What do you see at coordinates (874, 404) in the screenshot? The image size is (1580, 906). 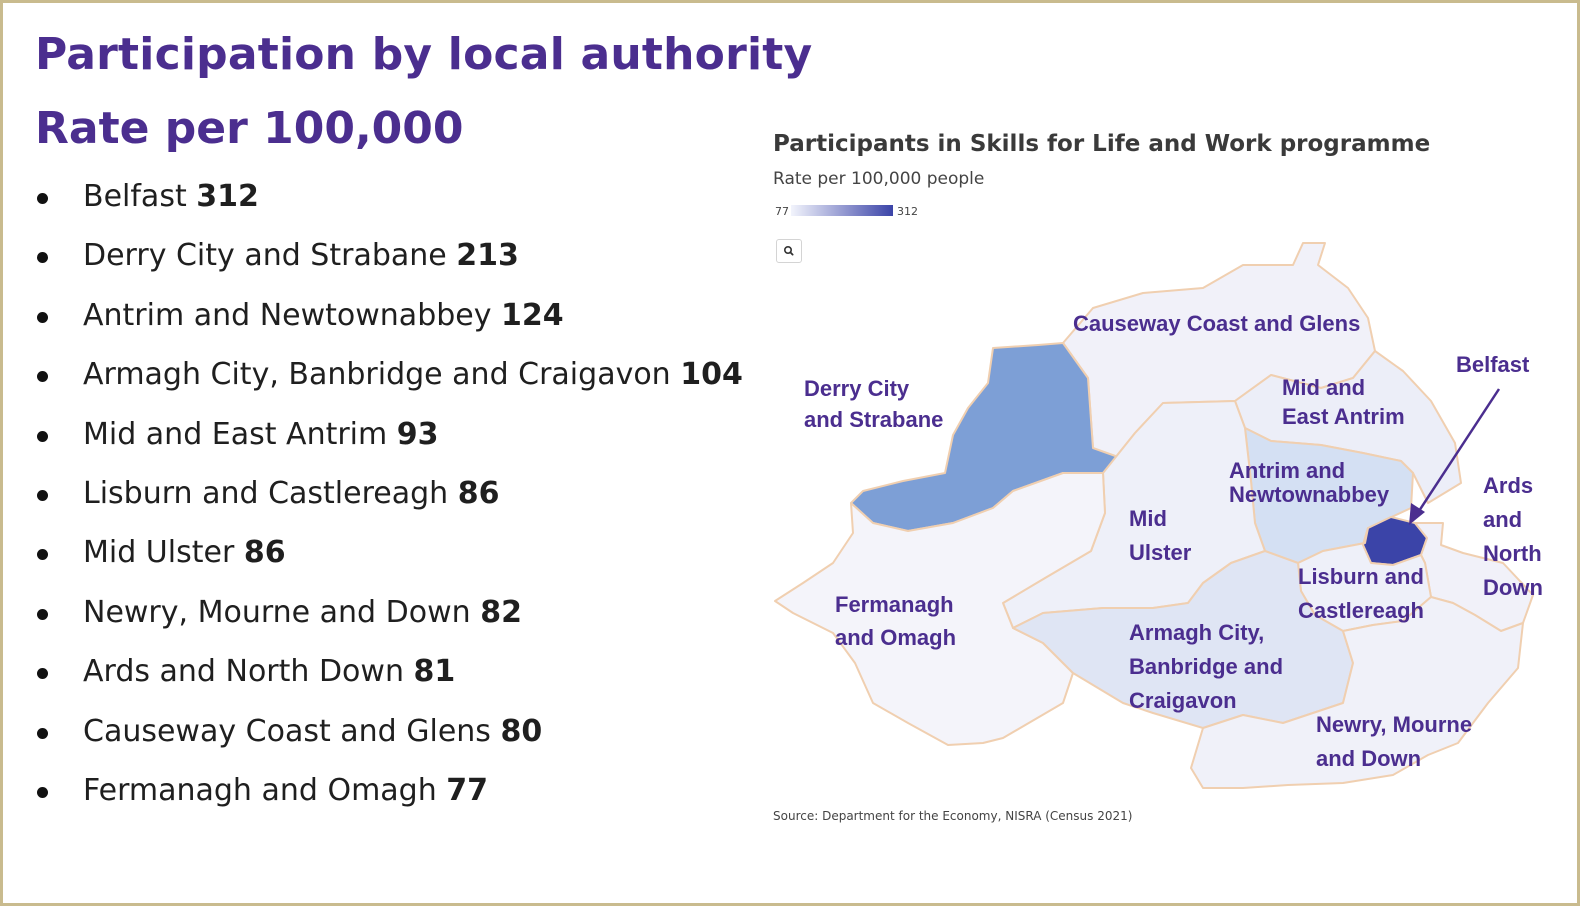 I see `label-derry: Derry City and Strabane` at bounding box center [874, 404].